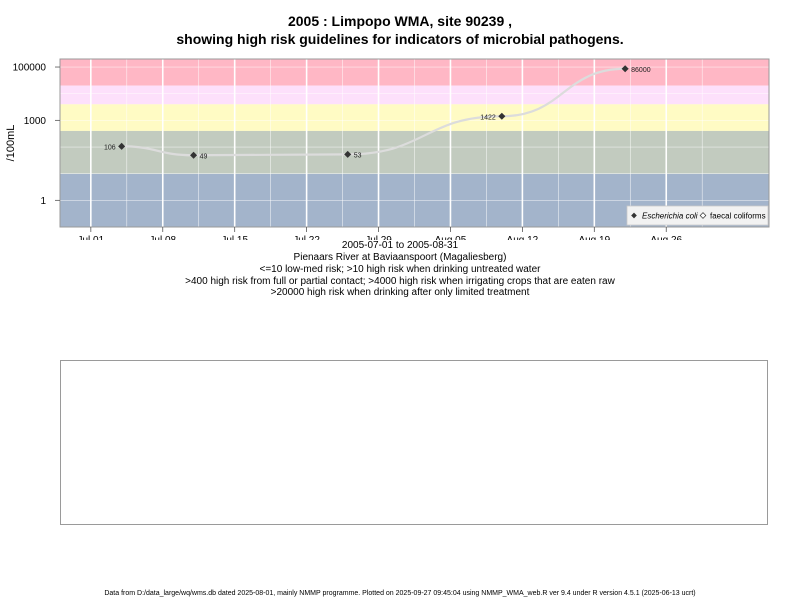 This screenshot has height=600, width=800. What do you see at coordinates (594, 237) in the screenshot?
I see `x-tick-label-7: Aug 19` at bounding box center [594, 237].